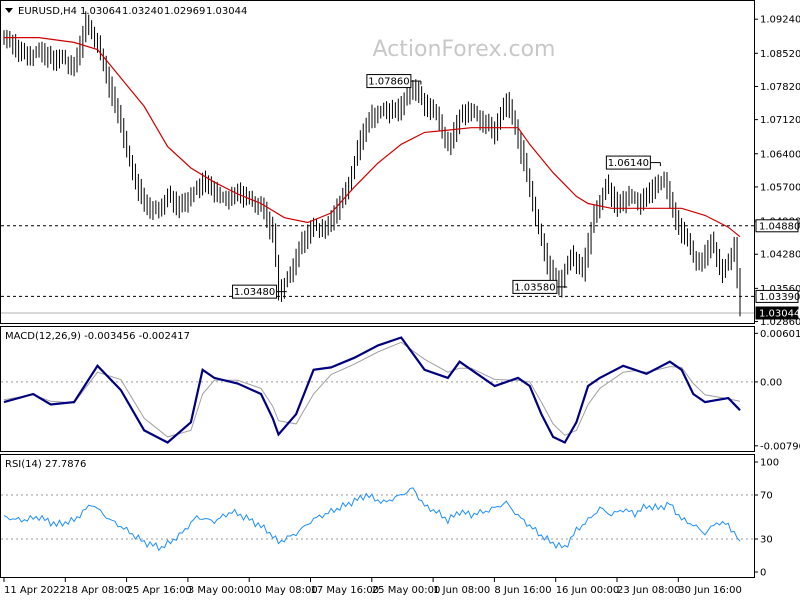 The image size is (800, 600). Describe the element at coordinates (769, 463) in the screenshot. I see `rsi-axis-tick-label: 100` at that location.